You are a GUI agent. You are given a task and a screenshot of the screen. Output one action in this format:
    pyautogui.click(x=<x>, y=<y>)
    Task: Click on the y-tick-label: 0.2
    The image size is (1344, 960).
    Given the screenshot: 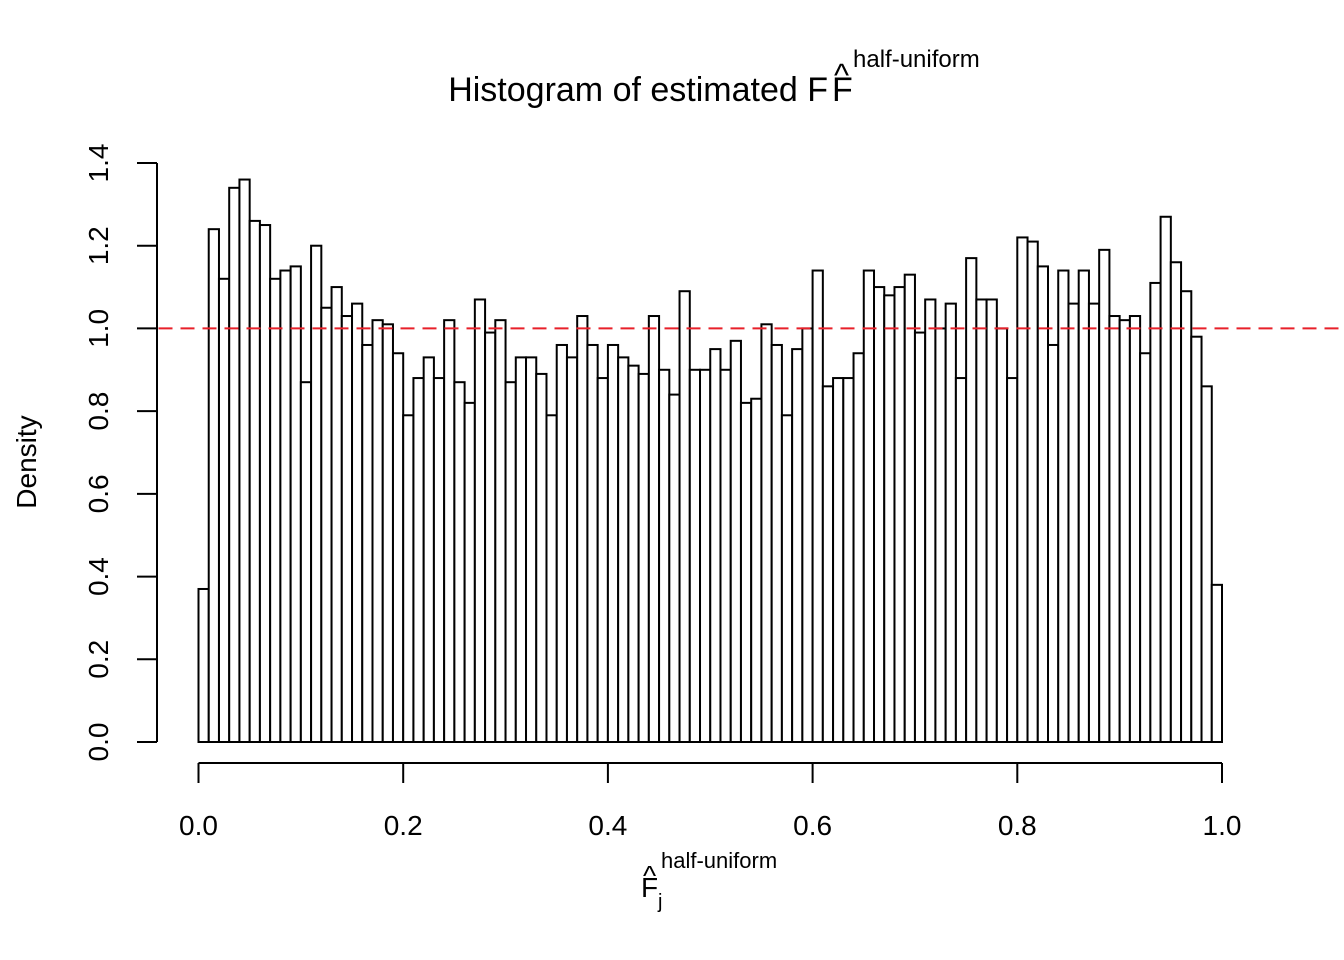 What is the action you would take?
    pyautogui.click(x=98, y=659)
    